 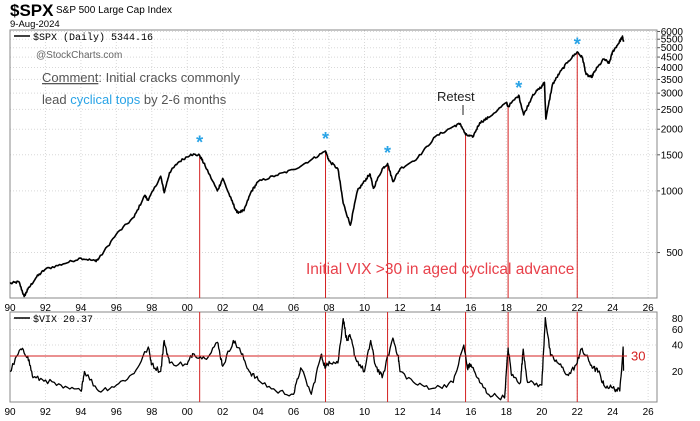 I want to click on vix-x-tick-label: 94, so click(x=81, y=412).